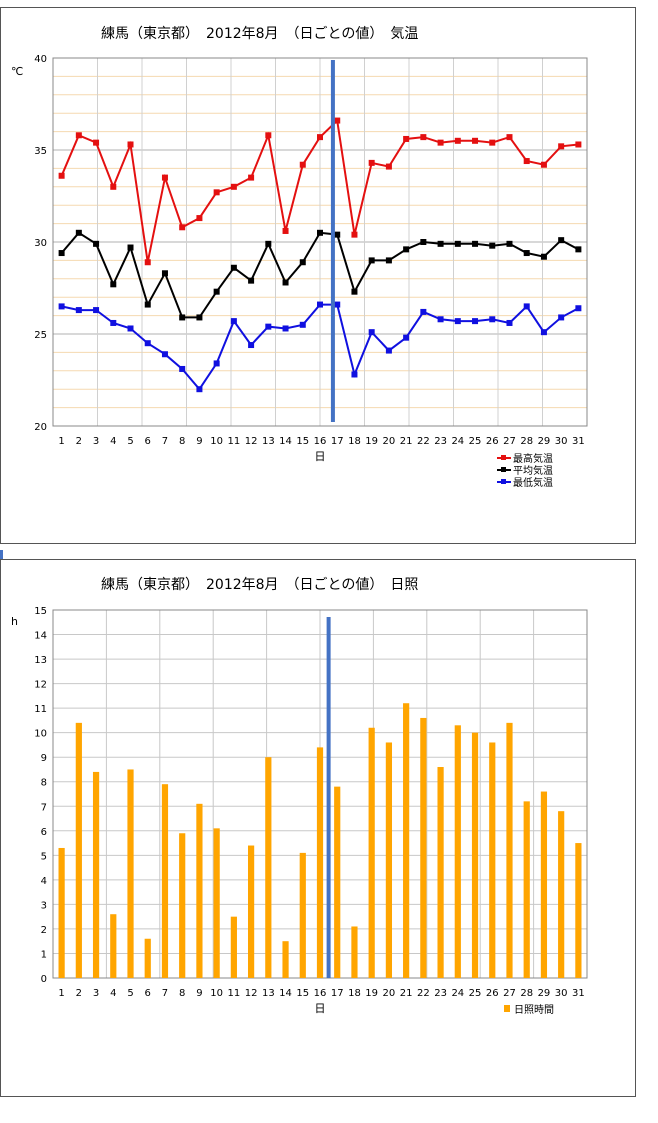 Image resolution: width=658 pixels, height=1123 pixels. I want to click on y-tick-label: 15, so click(40, 611).